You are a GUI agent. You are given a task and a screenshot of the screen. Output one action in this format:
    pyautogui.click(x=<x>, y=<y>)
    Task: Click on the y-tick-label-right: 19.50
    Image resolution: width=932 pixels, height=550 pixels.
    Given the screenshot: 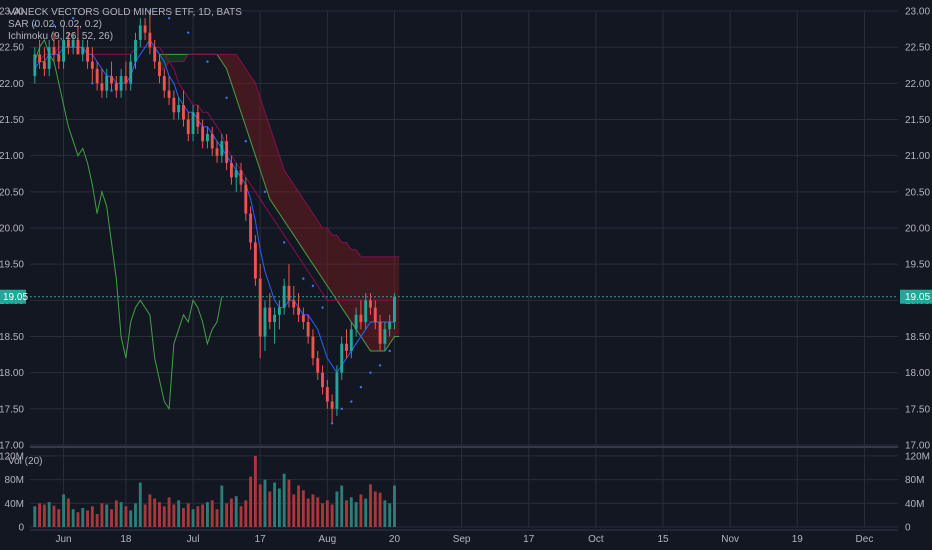 What is the action you would take?
    pyautogui.click(x=917, y=265)
    